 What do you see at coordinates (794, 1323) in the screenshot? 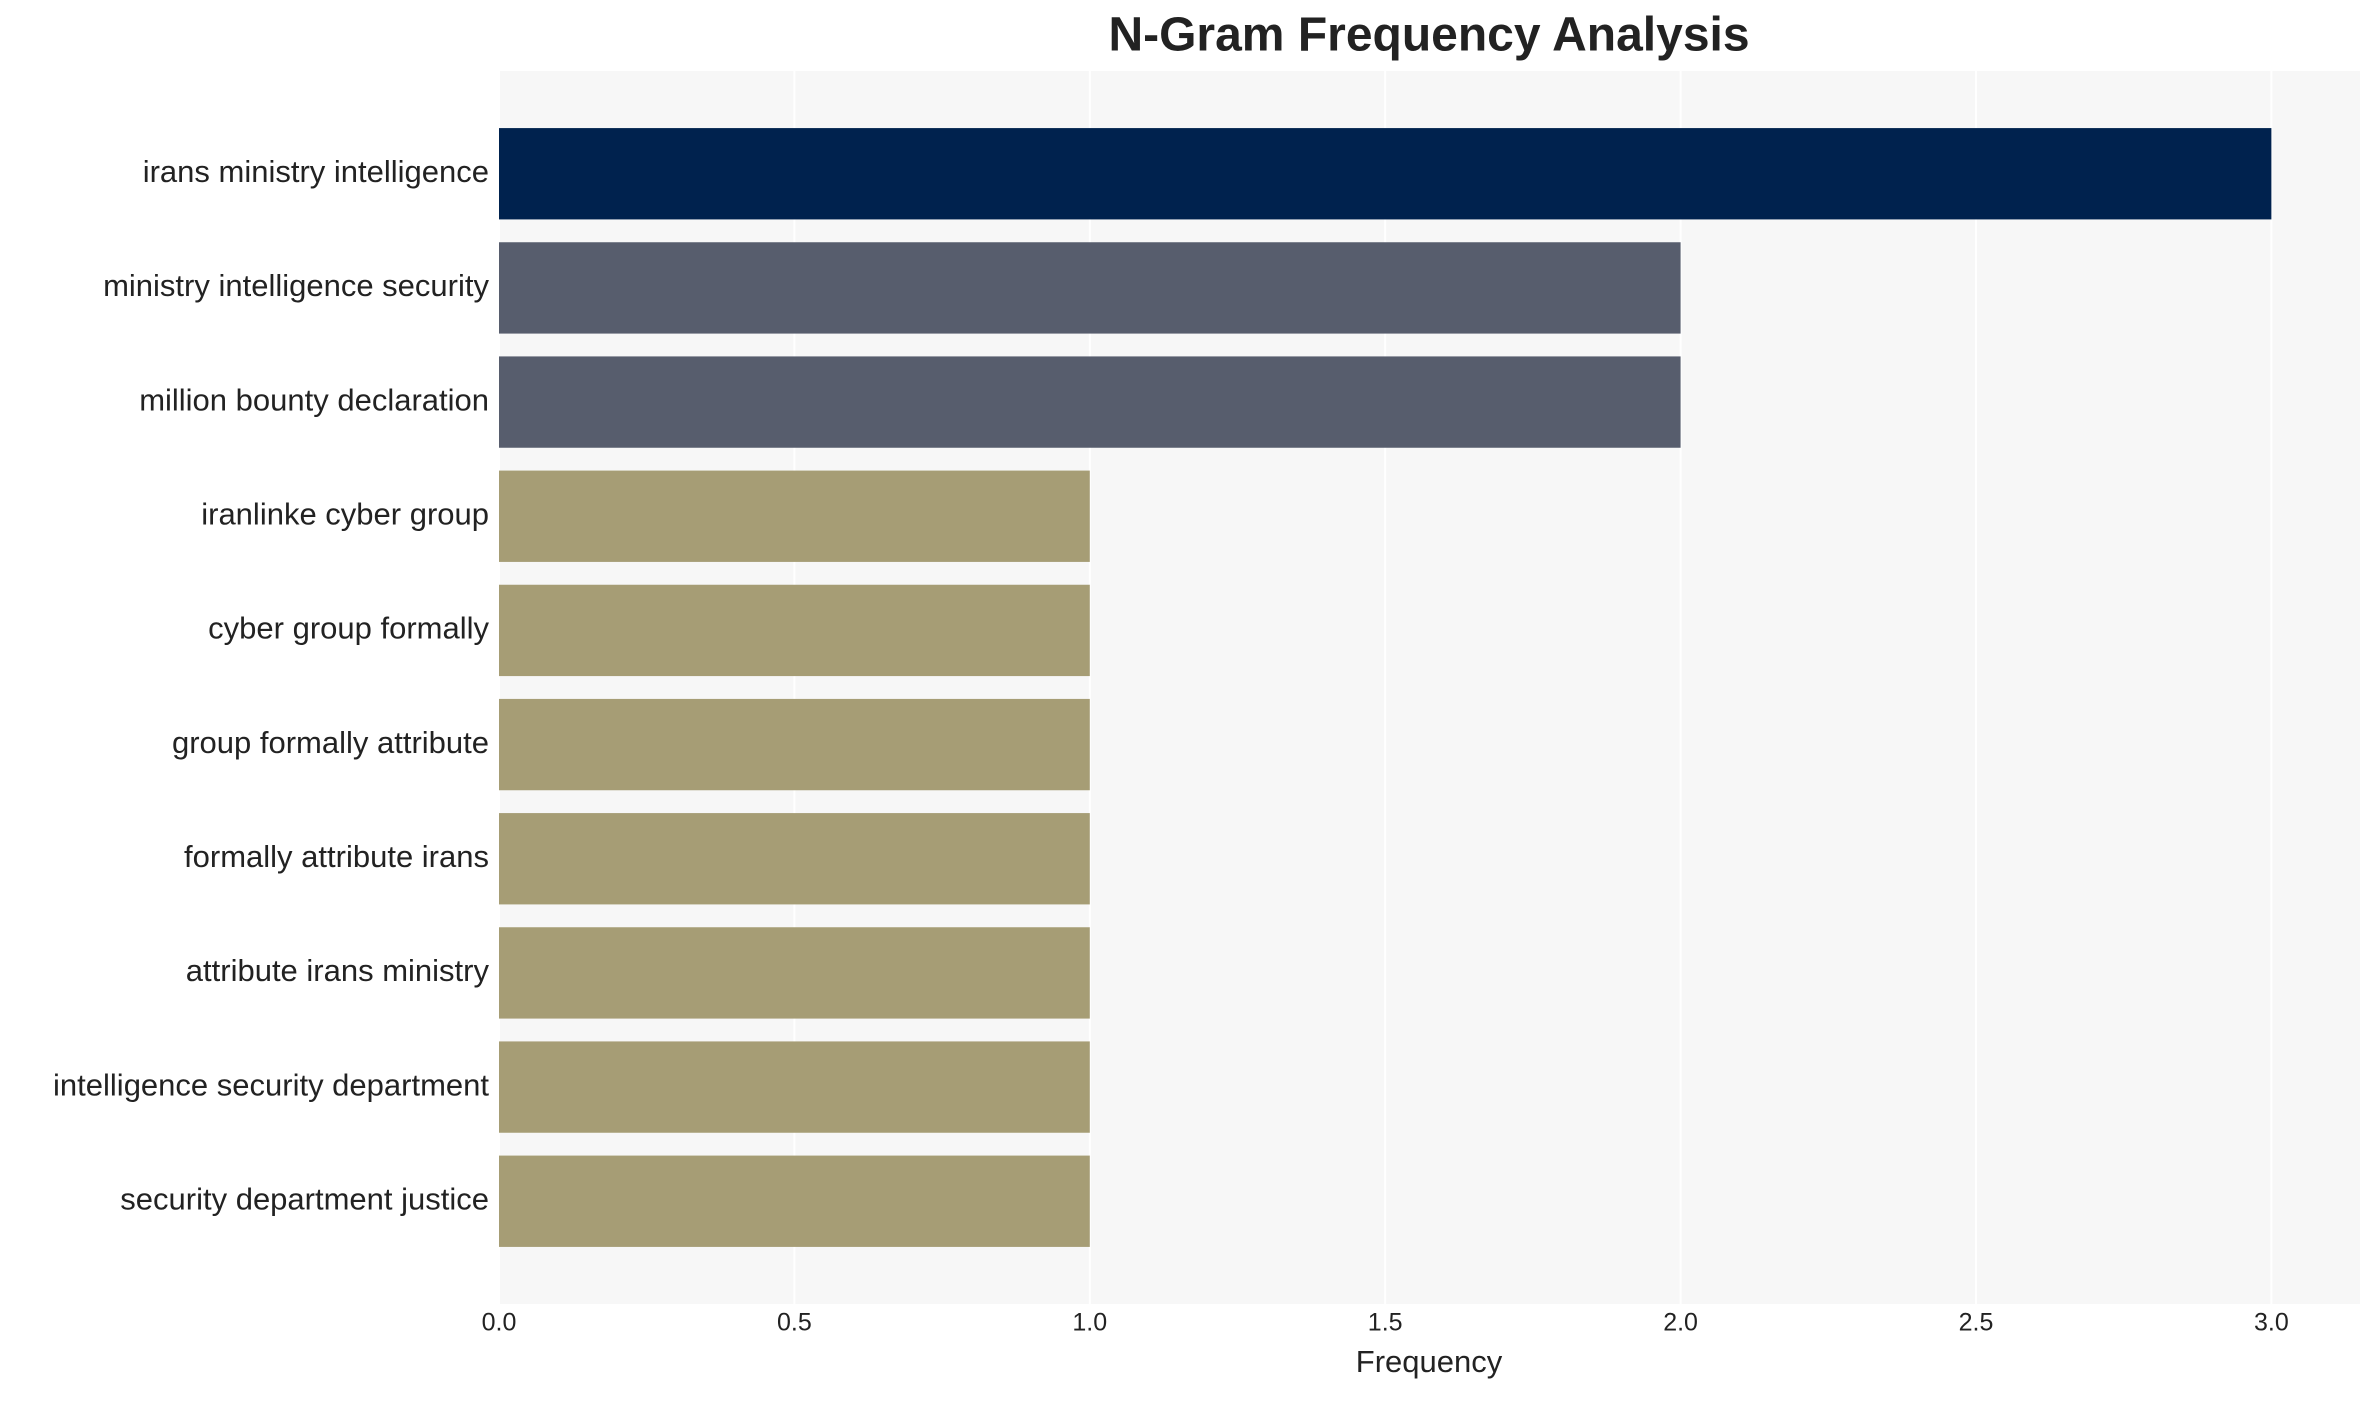
I see `x-tick-label: 0.5` at bounding box center [794, 1323].